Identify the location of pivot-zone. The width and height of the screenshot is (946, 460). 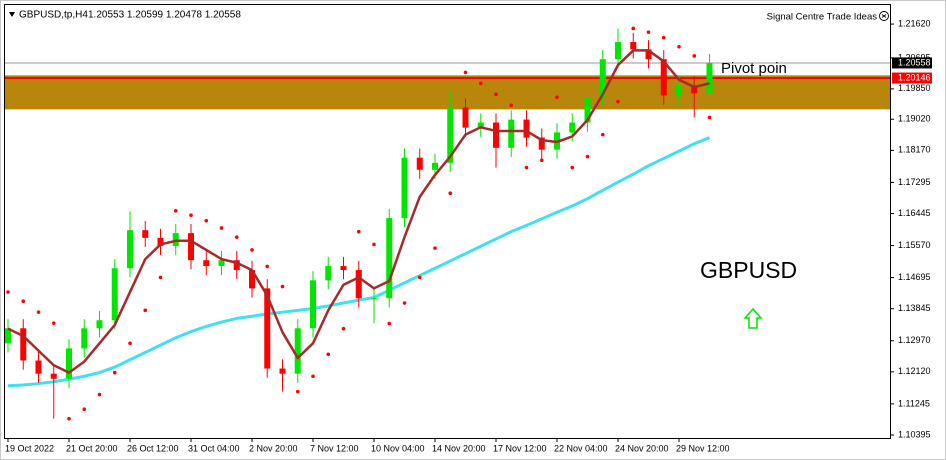
(447, 92).